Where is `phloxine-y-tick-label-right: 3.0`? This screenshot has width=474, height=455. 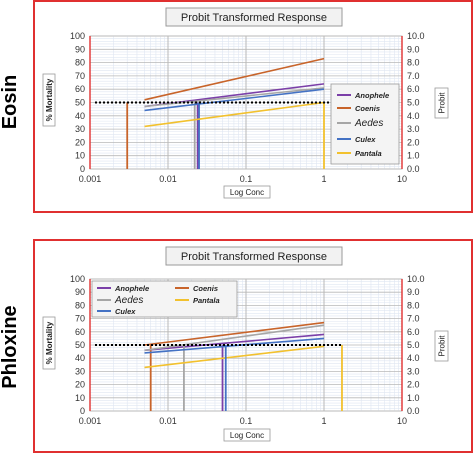 phloxine-y-tick-label-right: 3.0 is located at coordinates (413, 371).